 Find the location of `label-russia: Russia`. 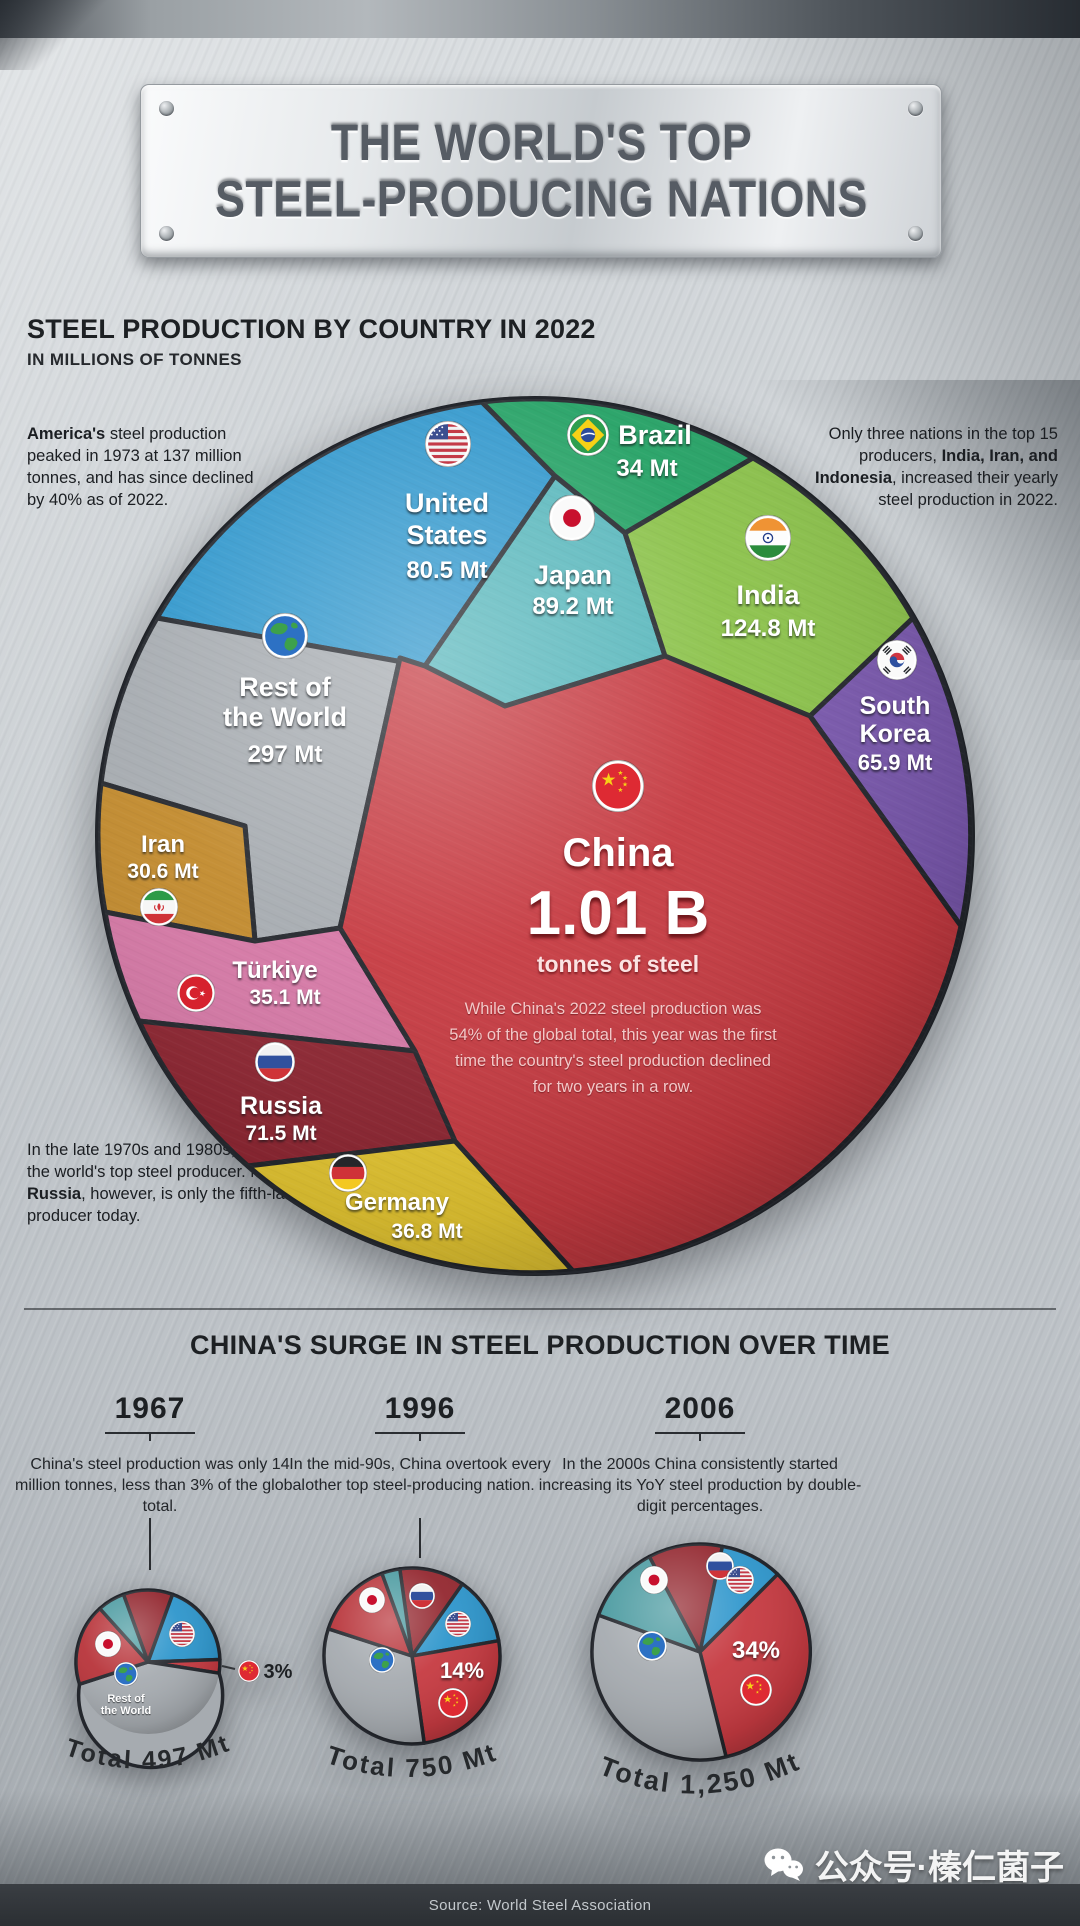

label-russia: Russia is located at coordinates (281, 1106).